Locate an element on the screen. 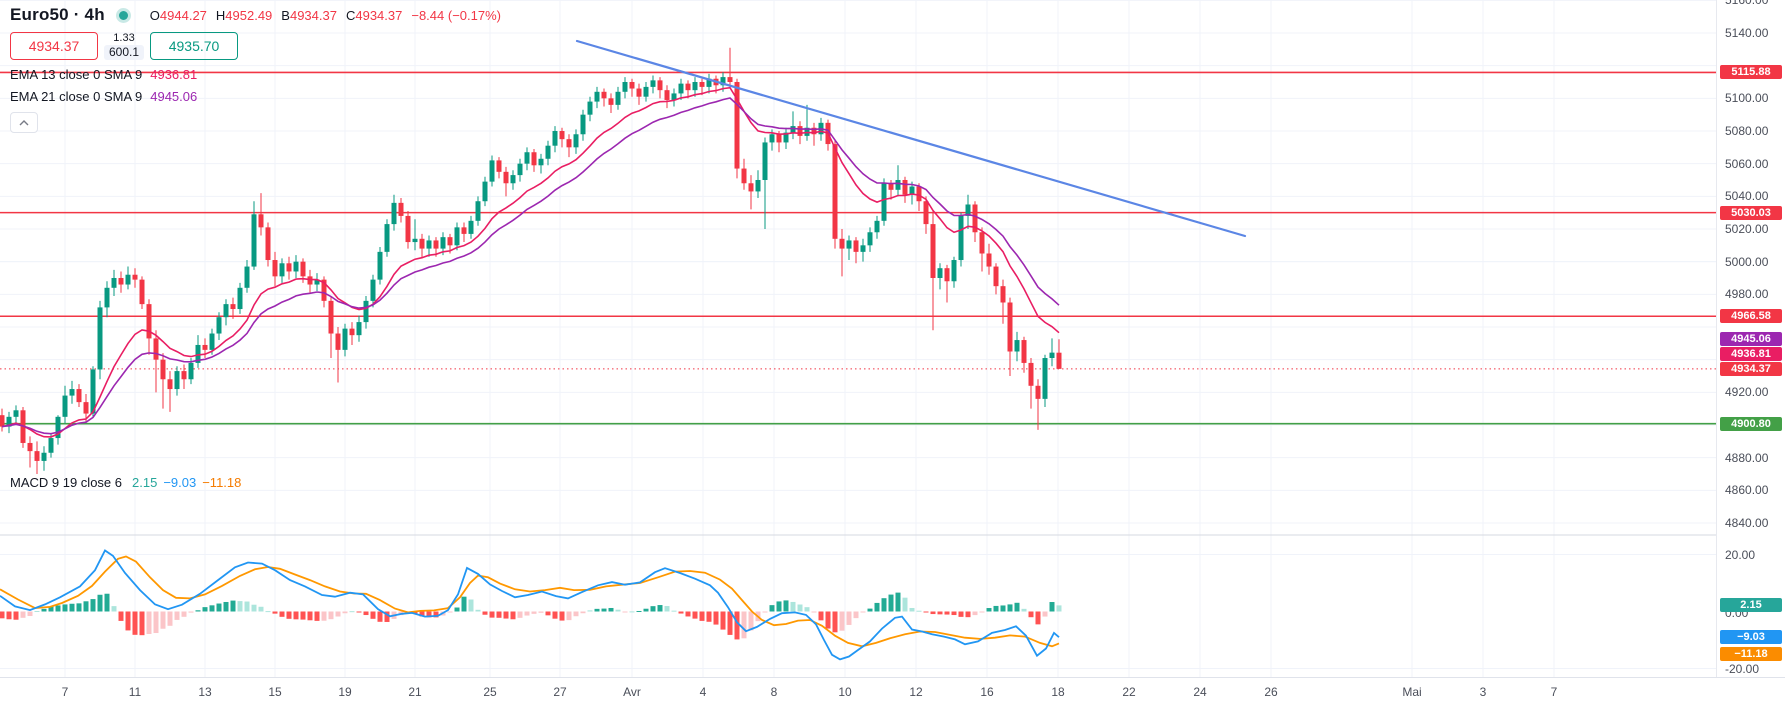 The width and height of the screenshot is (1785, 708). collapse-legend-button is located at coordinates (24, 122).